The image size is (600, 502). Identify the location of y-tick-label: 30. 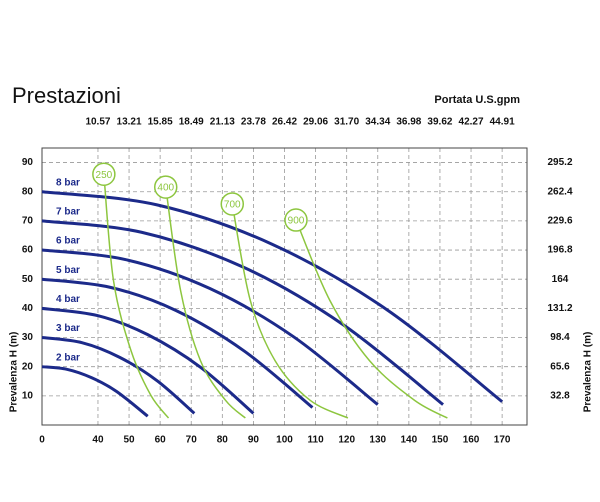
(28, 337).